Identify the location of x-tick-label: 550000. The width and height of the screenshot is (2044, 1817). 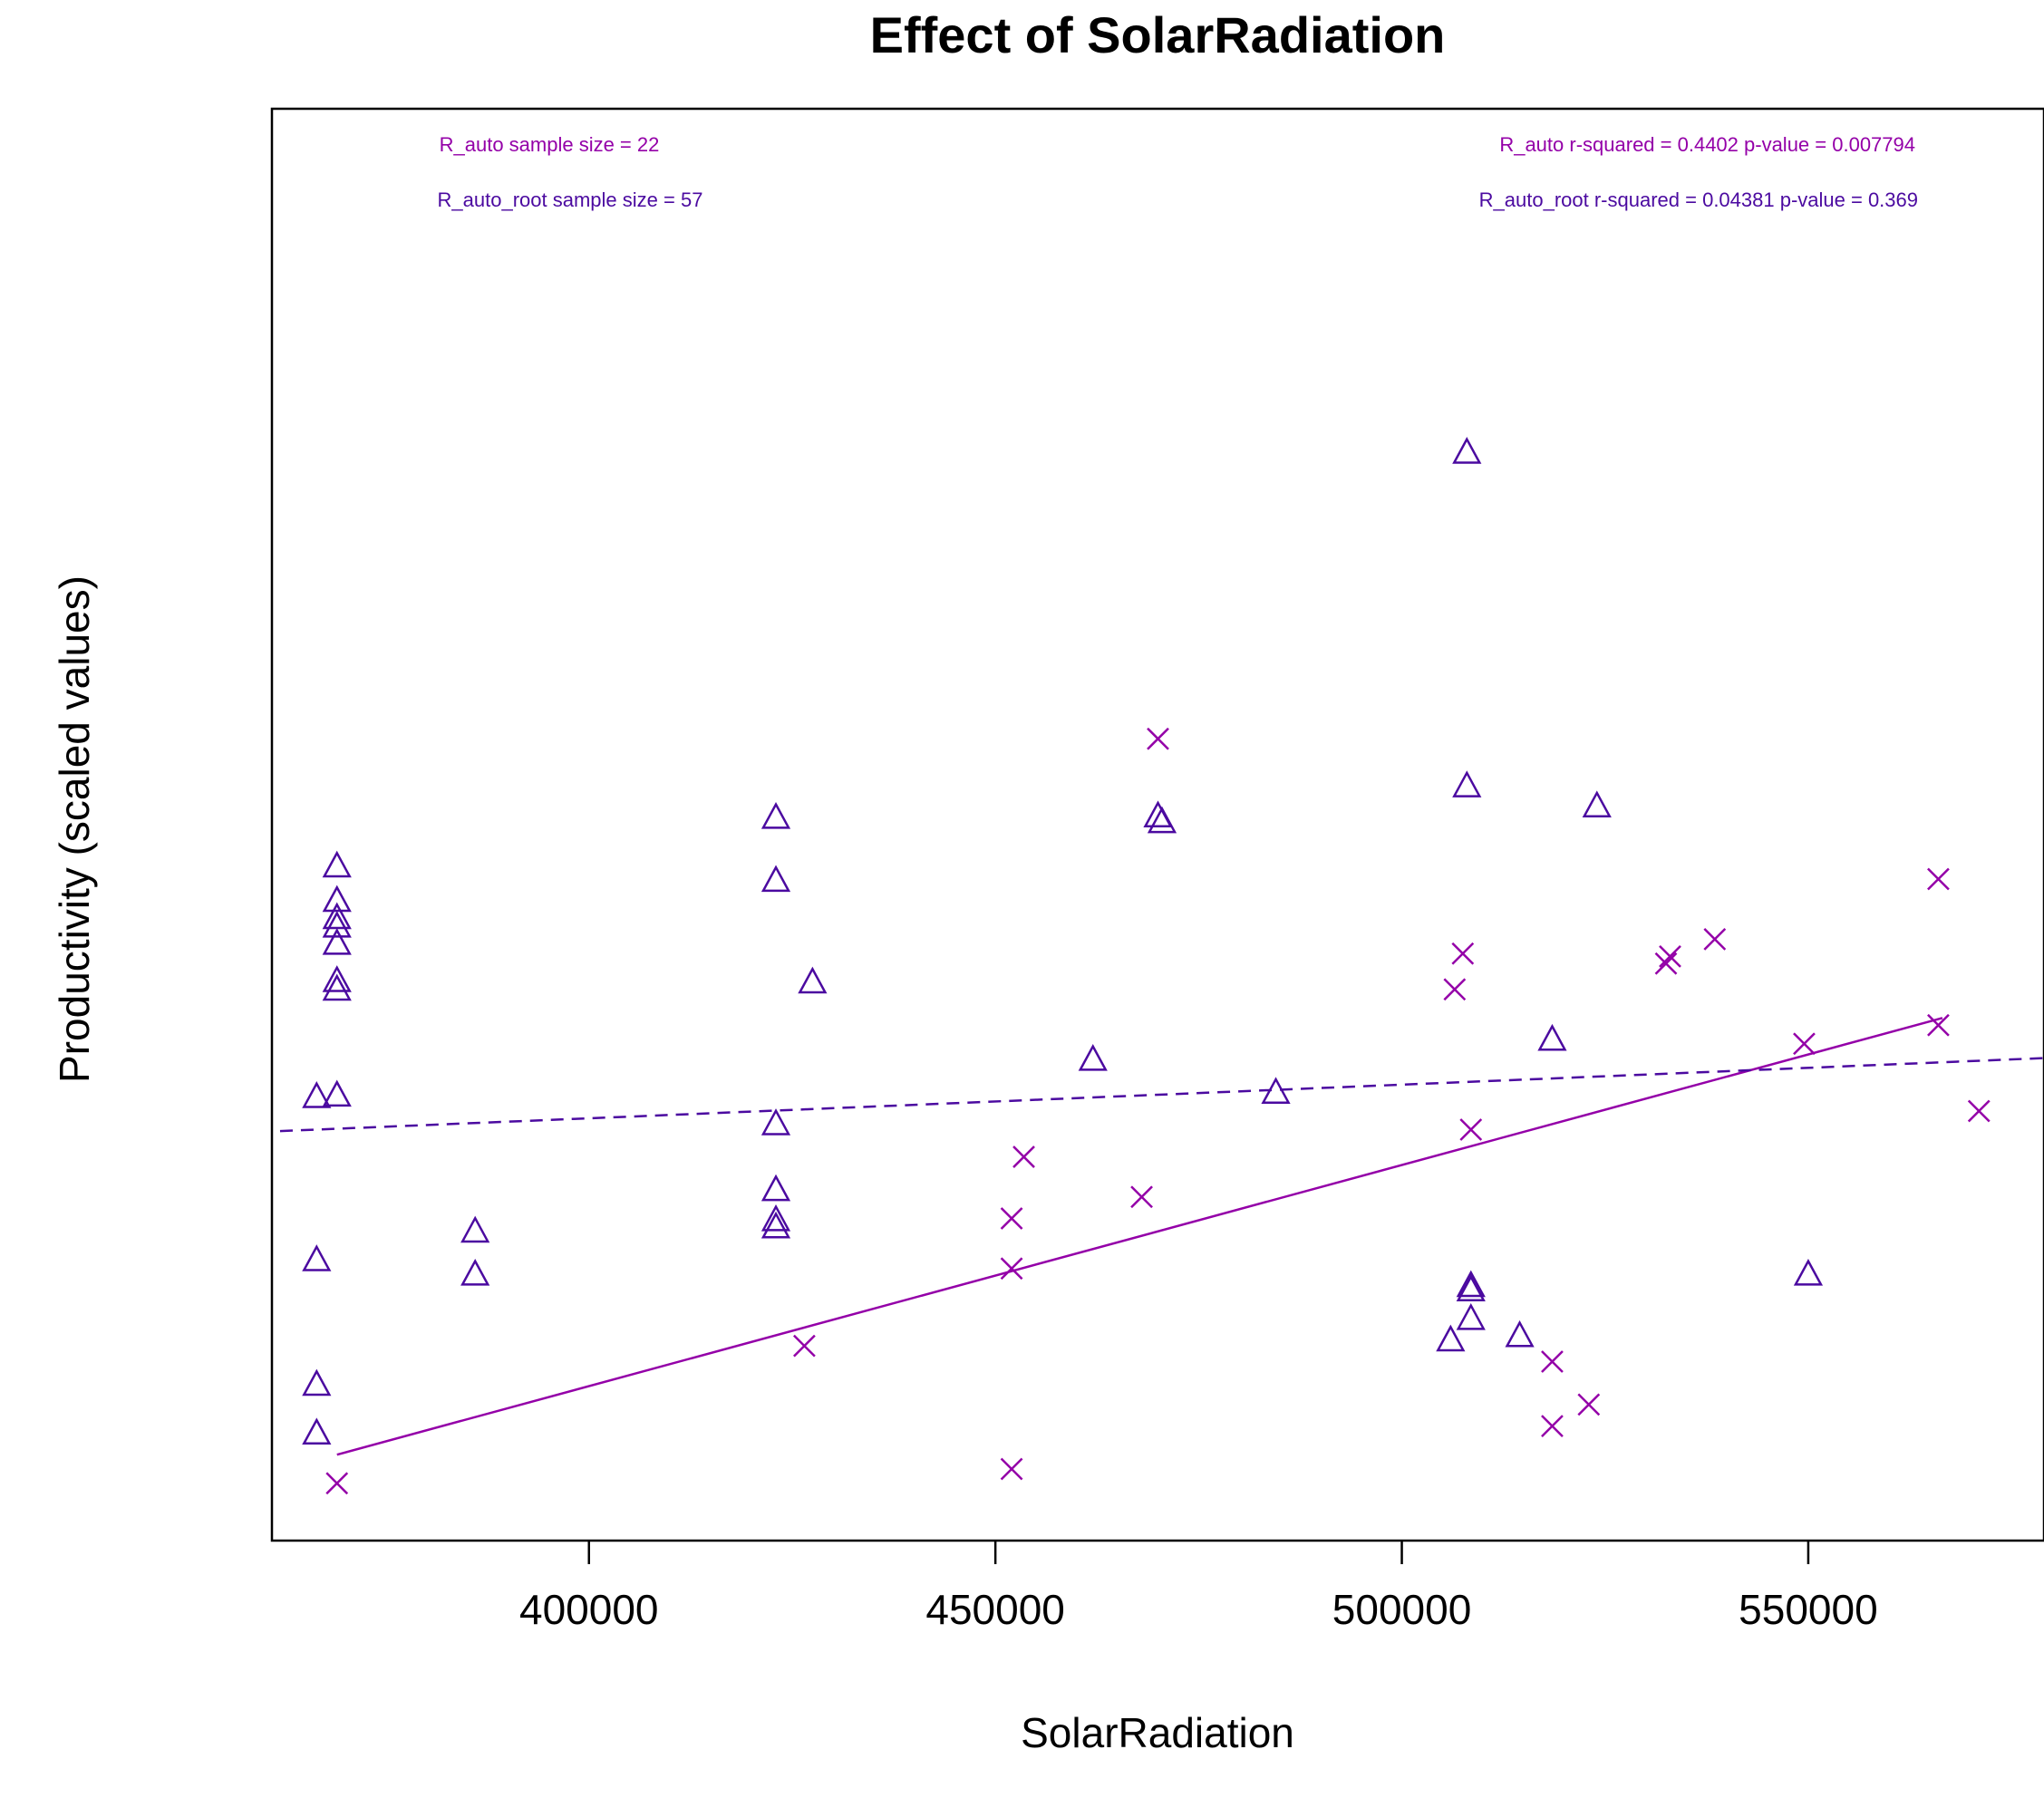
(1808, 1609).